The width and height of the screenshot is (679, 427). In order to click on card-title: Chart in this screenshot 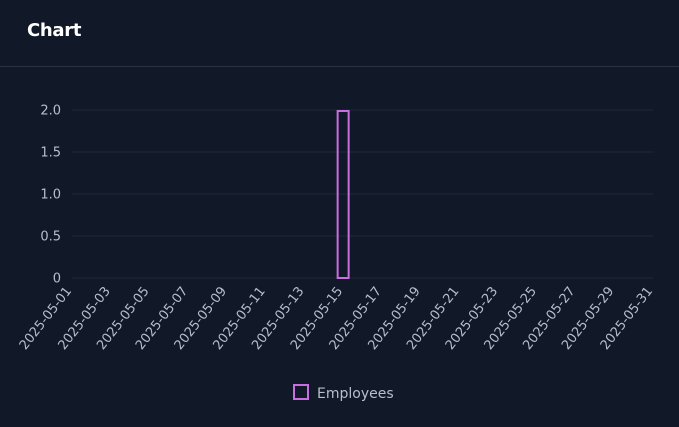, I will do `click(54, 30)`.